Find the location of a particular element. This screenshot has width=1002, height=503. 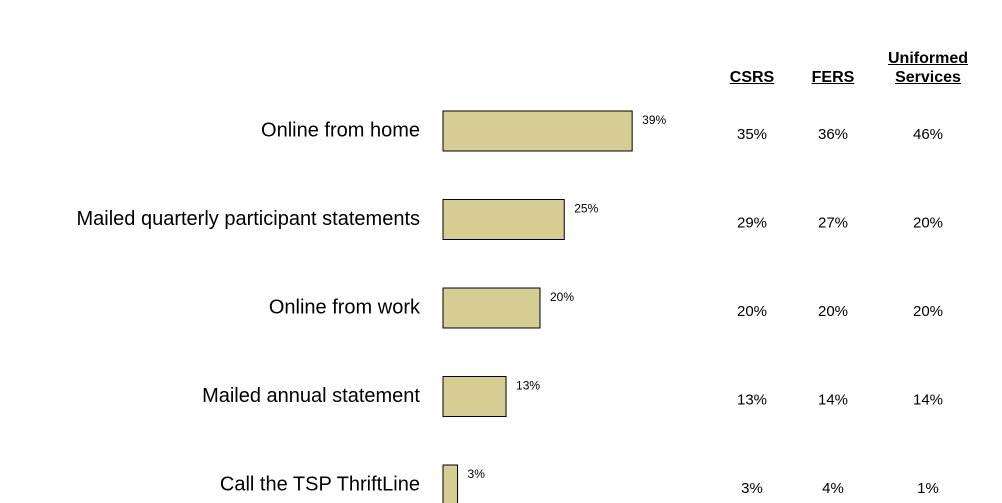

value-label: 20% is located at coordinates (562, 297).